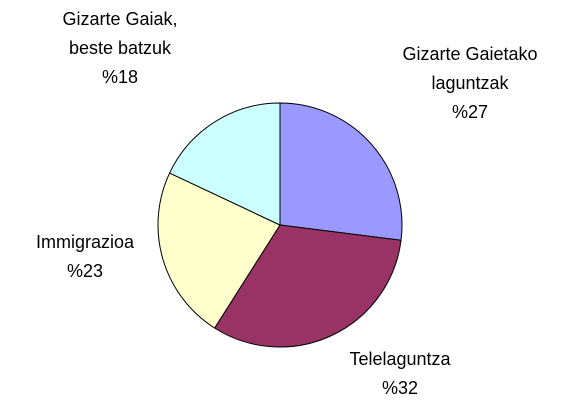 The width and height of the screenshot is (585, 408). Describe the element at coordinates (120, 33) in the screenshot. I see `category-label: Gizarte Gaiak, beste batzuk` at that location.